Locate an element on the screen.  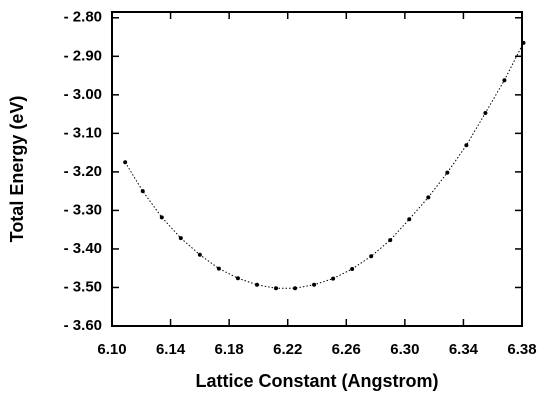
y-tick-label: - 2.80 is located at coordinates (83, 17).